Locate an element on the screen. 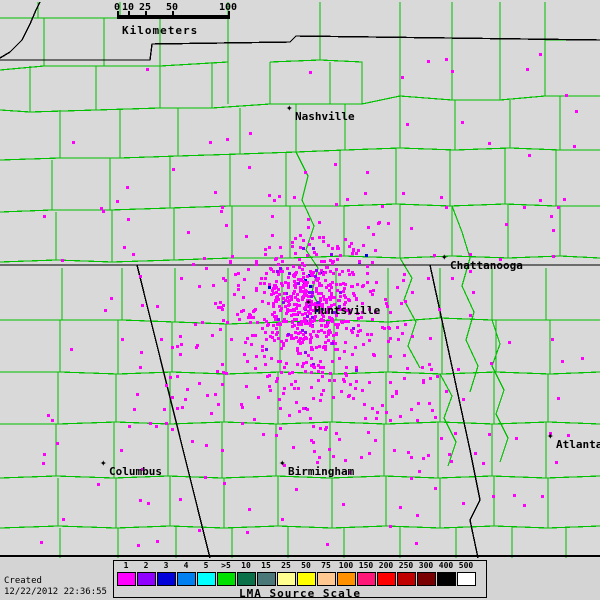  city-label: Birmingham is located at coordinates (321, 471).